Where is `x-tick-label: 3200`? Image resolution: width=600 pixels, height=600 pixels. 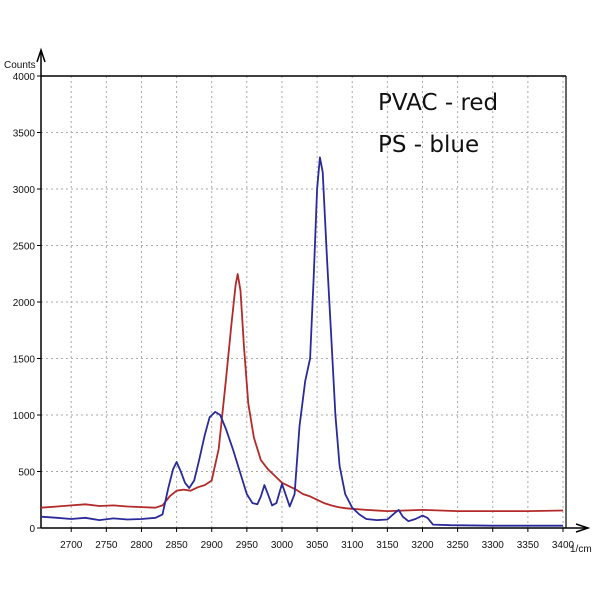 x-tick-label: 3200 is located at coordinates (422, 545).